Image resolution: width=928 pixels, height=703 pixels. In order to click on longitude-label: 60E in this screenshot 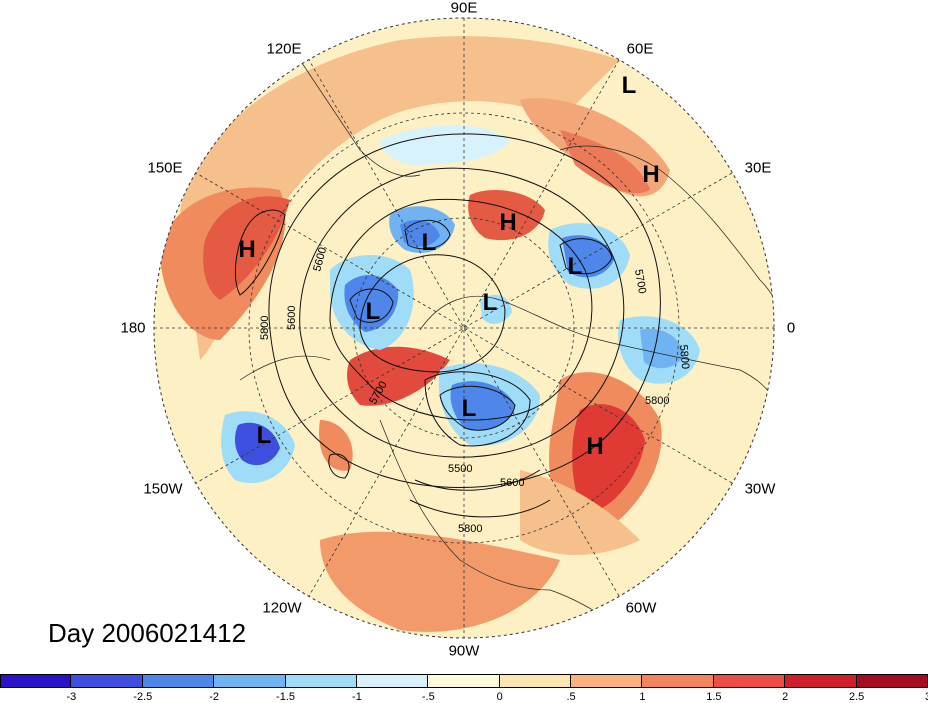, I will do `click(640, 49)`.